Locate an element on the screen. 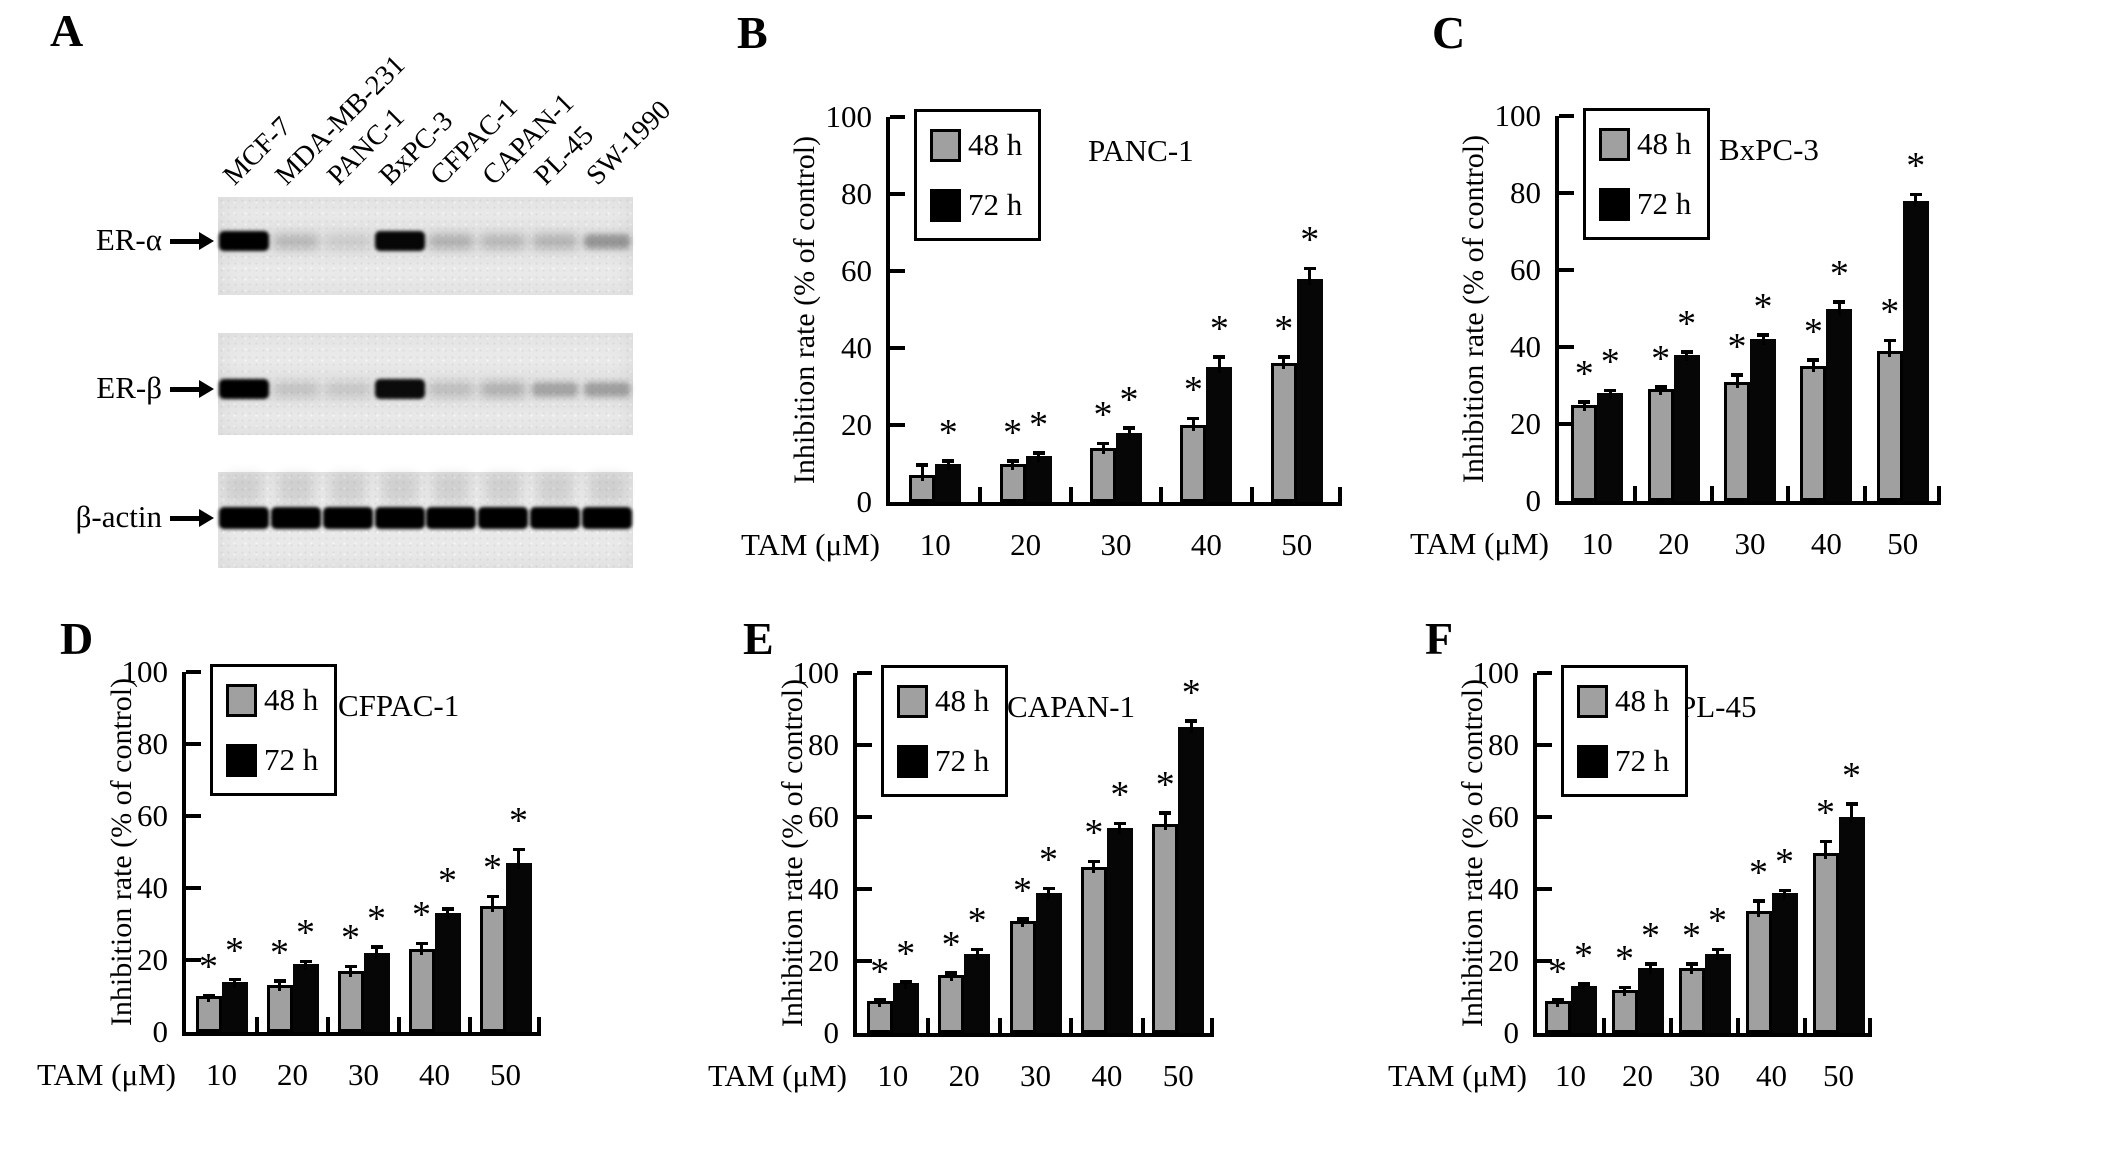 The height and width of the screenshot is (1169, 2126). x-category-label-20: 20 is located at coordinates (1637, 1075).